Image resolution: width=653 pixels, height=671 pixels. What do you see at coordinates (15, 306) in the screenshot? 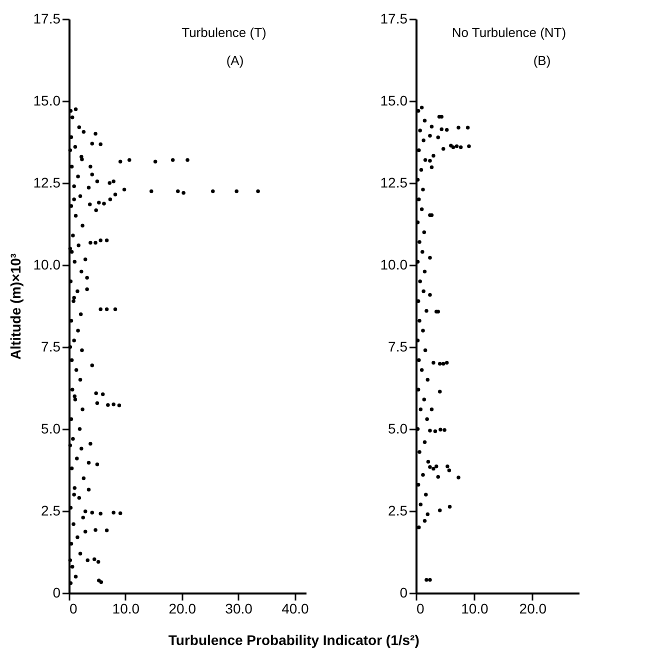
I see `y-axis-title: Altitude (m)×10³` at bounding box center [15, 306].